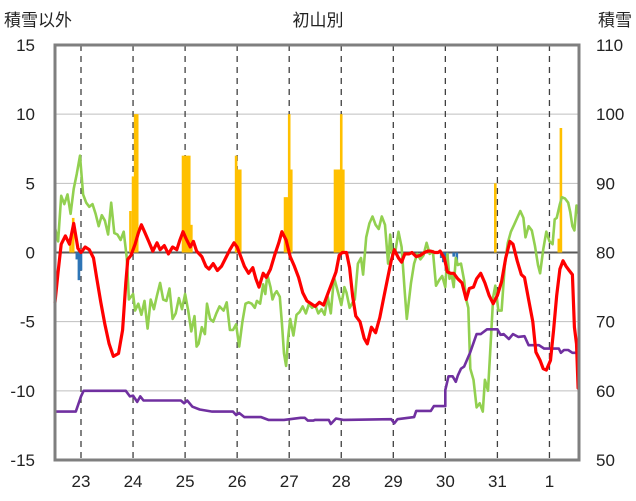 Image resolution: width=636 pixels, height=501 pixels. I want to click on x-tick-label: 23, so click(81, 481).